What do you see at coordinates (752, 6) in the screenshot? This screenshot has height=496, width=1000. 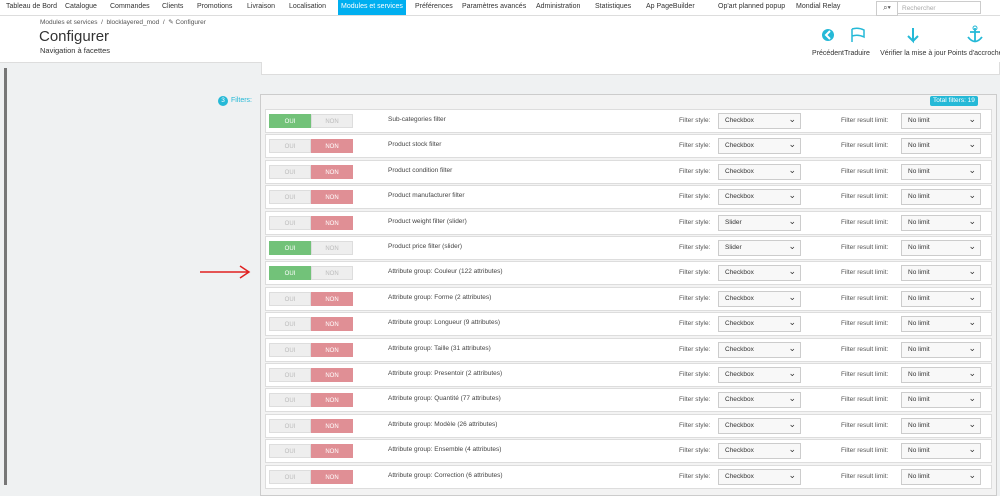 I see `nav-item: Op'art planned popup` at bounding box center [752, 6].